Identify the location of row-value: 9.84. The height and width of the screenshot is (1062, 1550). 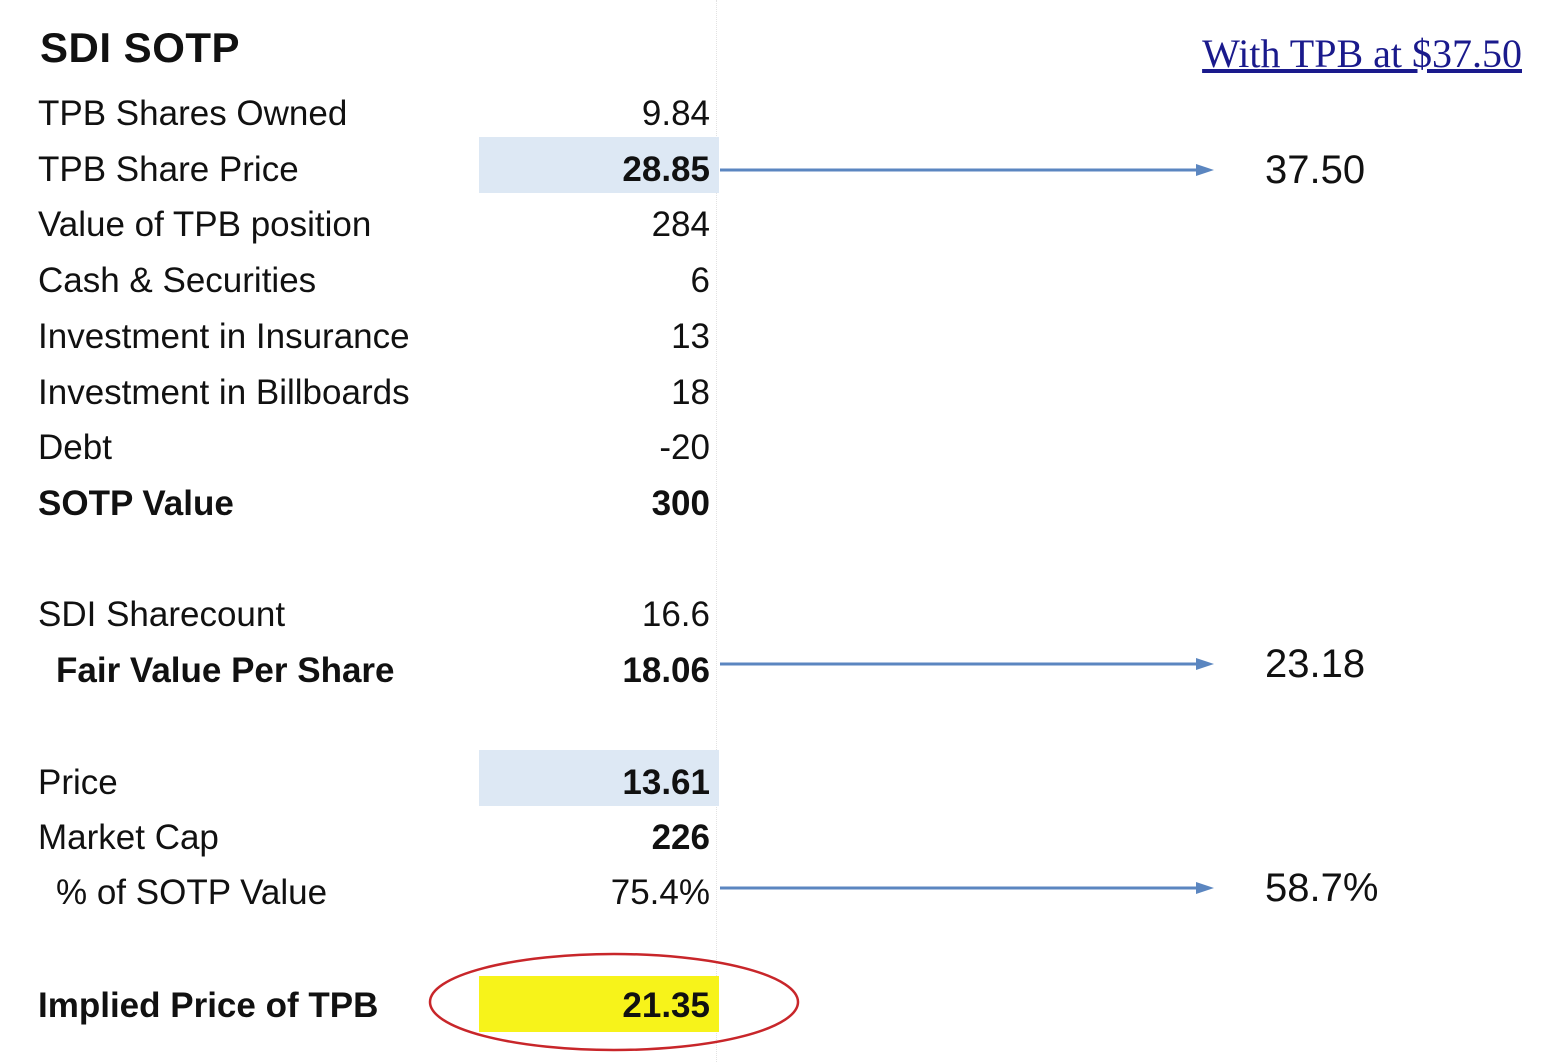
(675, 113).